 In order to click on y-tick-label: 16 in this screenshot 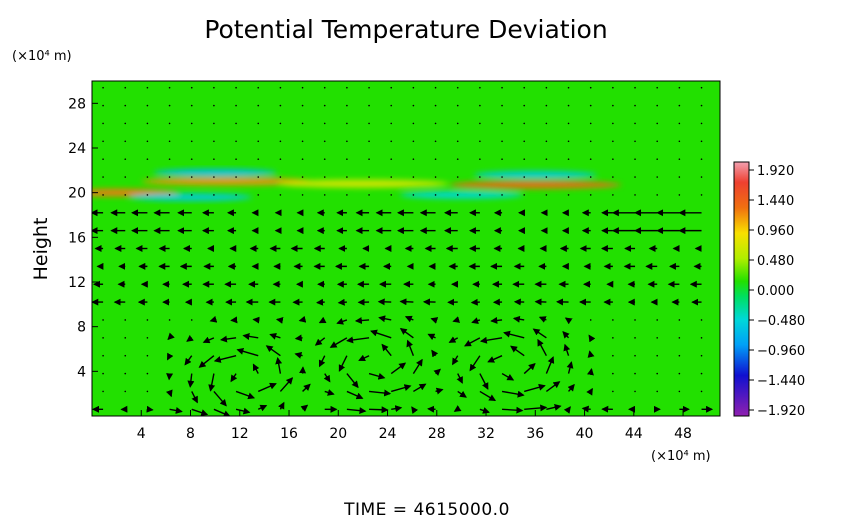, I will do `click(77, 238)`.